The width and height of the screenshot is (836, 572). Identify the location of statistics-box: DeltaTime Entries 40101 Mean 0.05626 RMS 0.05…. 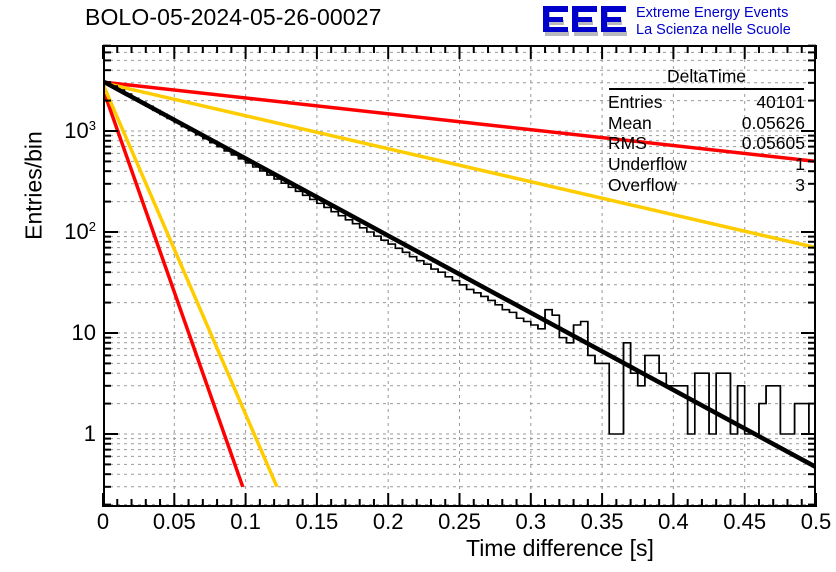
(706, 131).